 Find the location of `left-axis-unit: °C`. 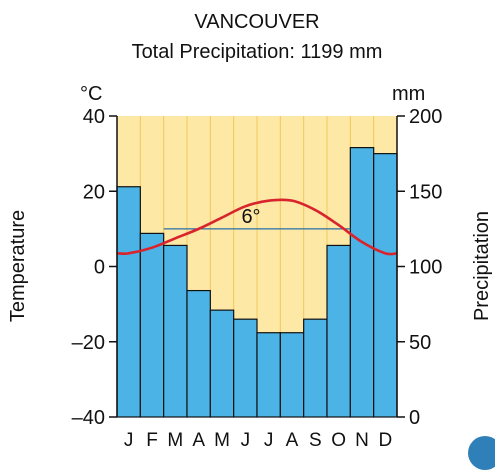

left-axis-unit: °C is located at coordinates (91, 94).